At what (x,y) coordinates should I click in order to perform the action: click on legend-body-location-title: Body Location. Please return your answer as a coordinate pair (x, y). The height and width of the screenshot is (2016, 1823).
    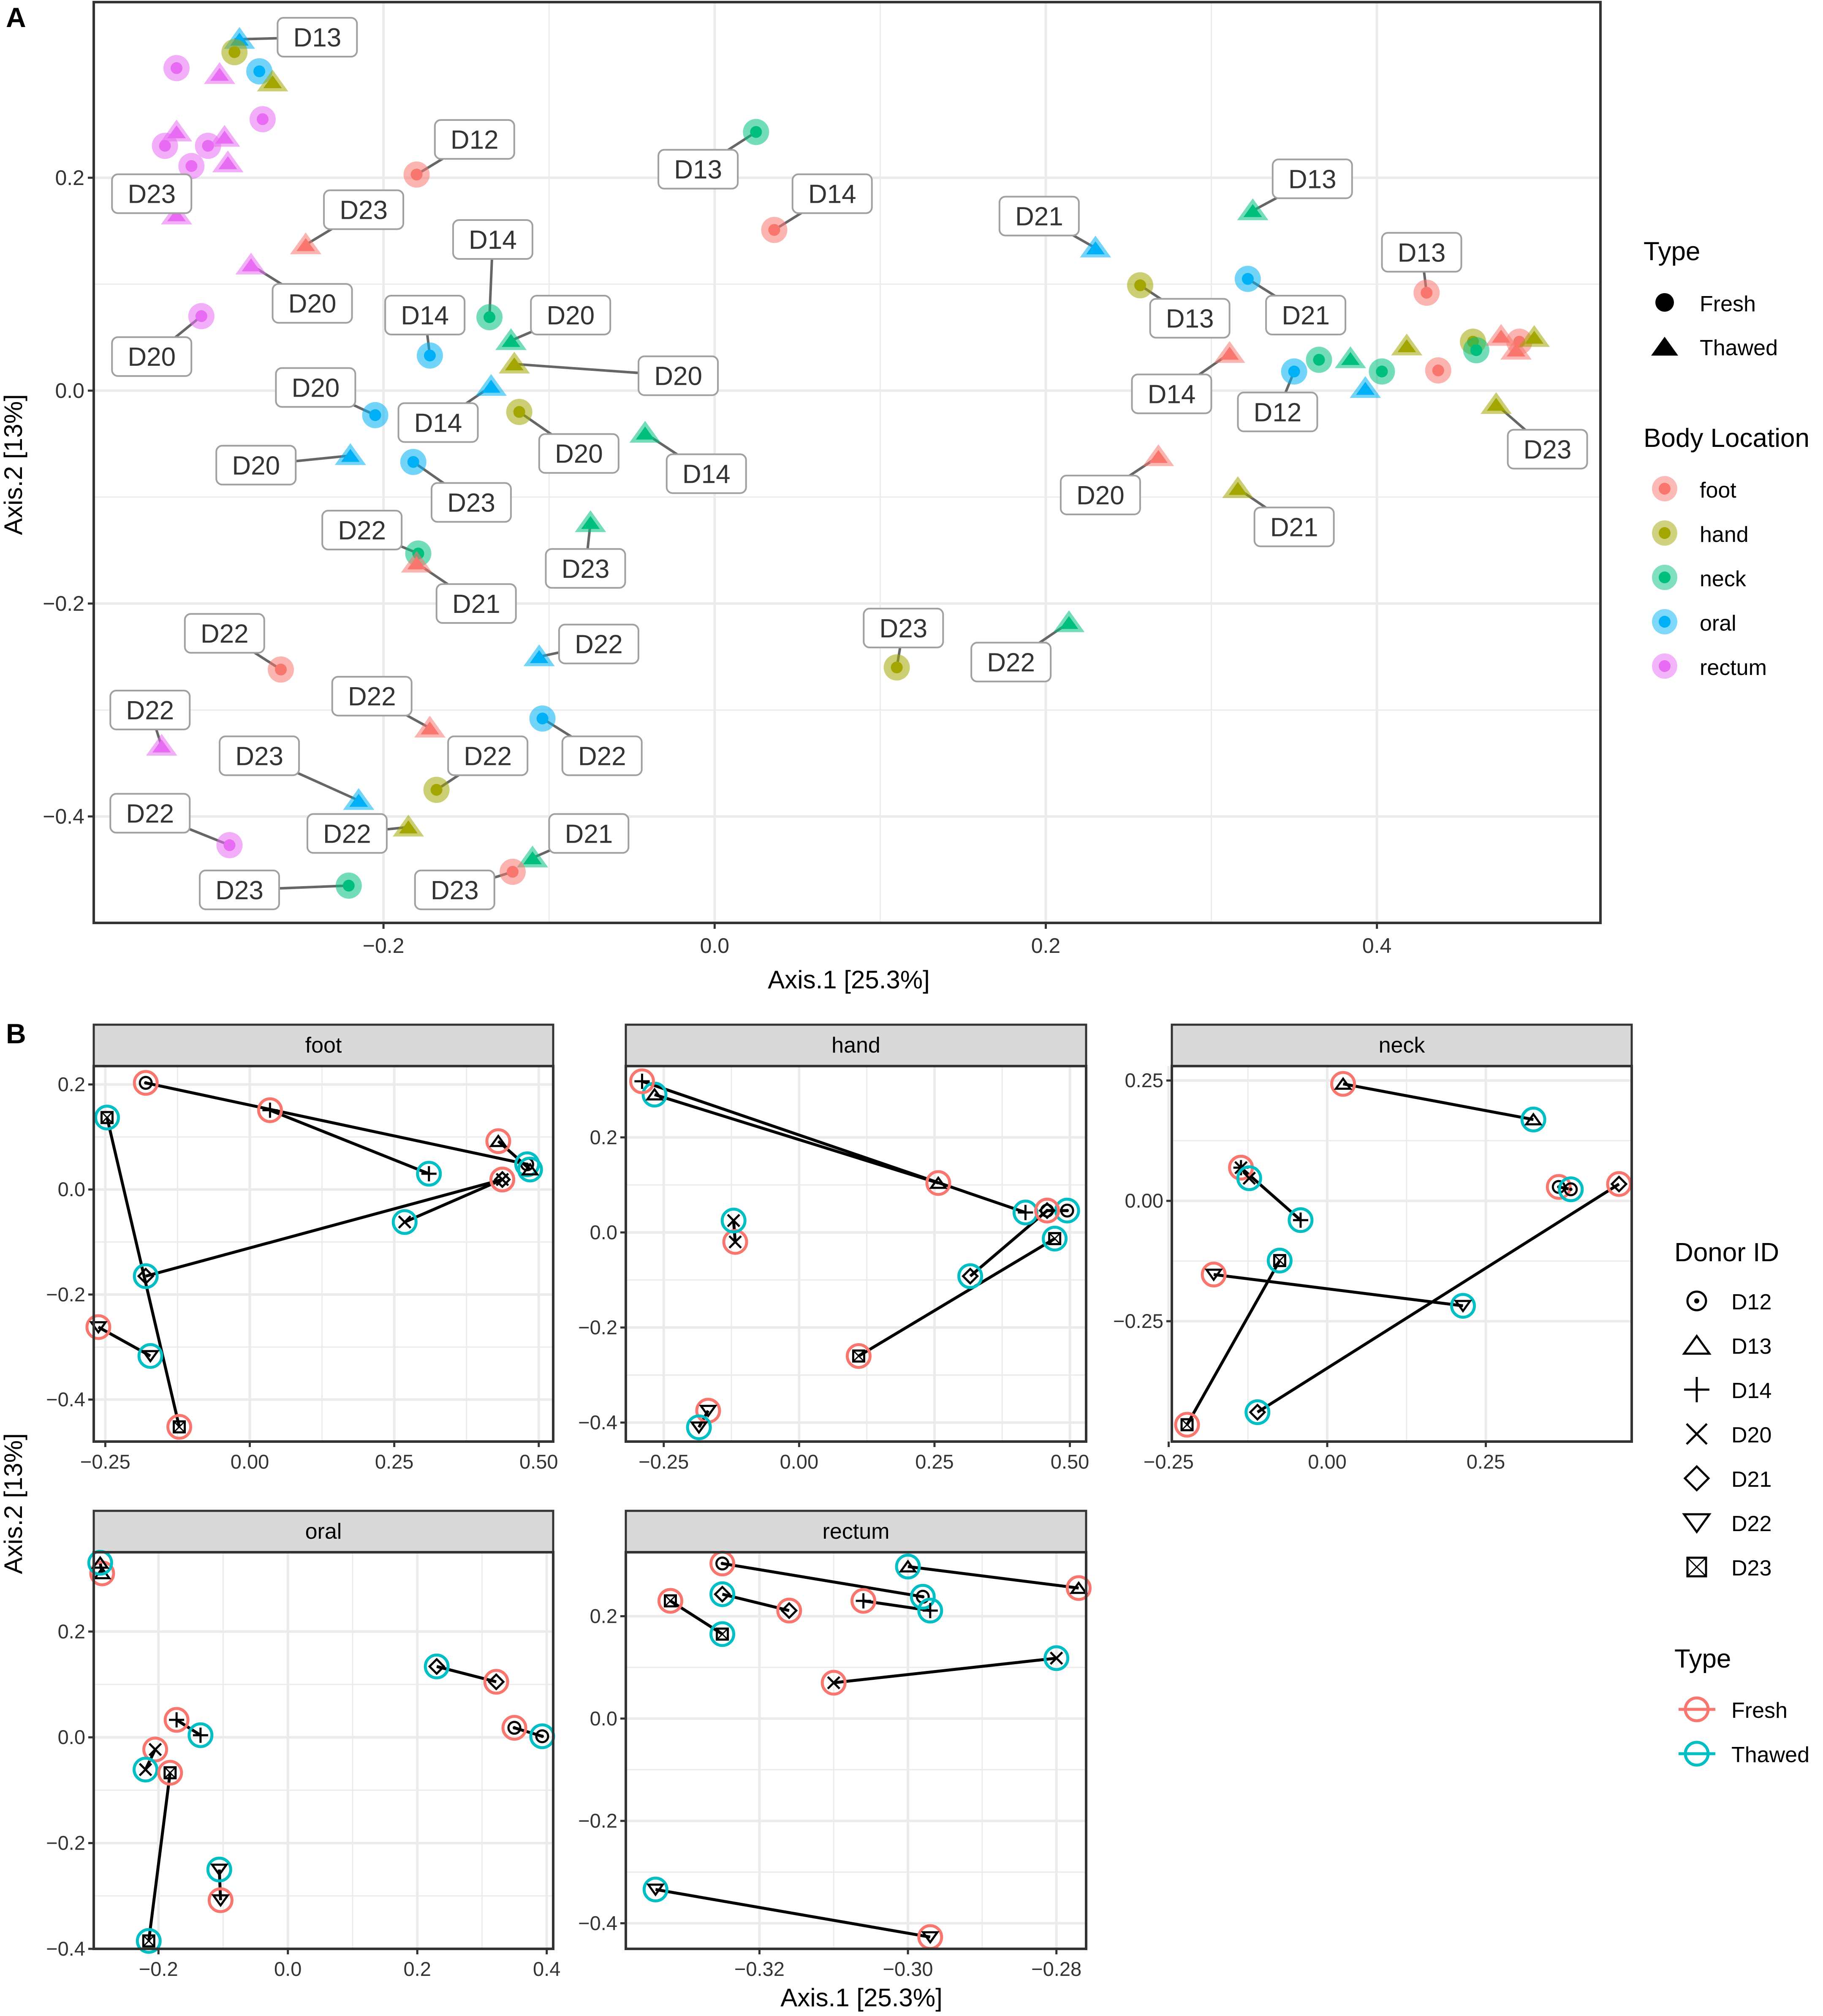
    Looking at the image, I should click on (1726, 438).